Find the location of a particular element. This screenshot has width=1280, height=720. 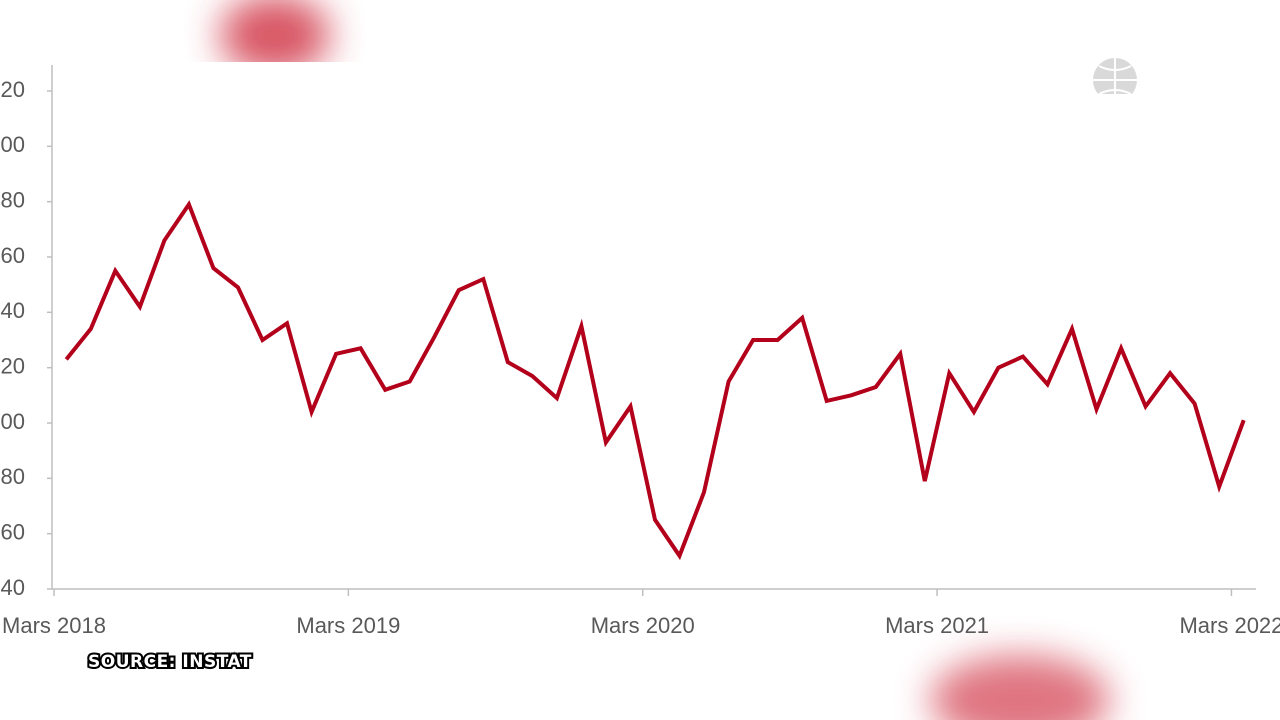

y-tick-label: 40 is located at coordinates (13, 587).